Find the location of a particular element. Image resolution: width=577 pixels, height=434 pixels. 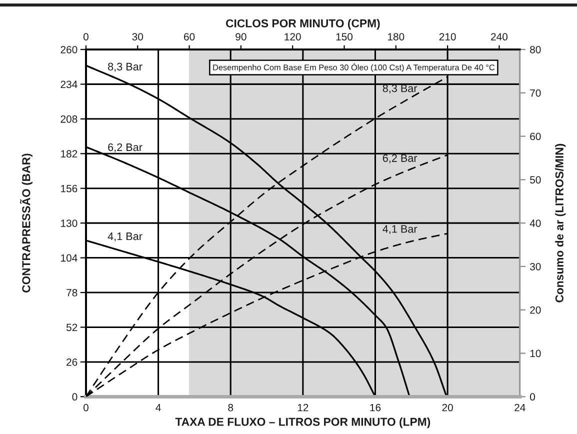

x-tick-label: 24 is located at coordinates (520, 408).